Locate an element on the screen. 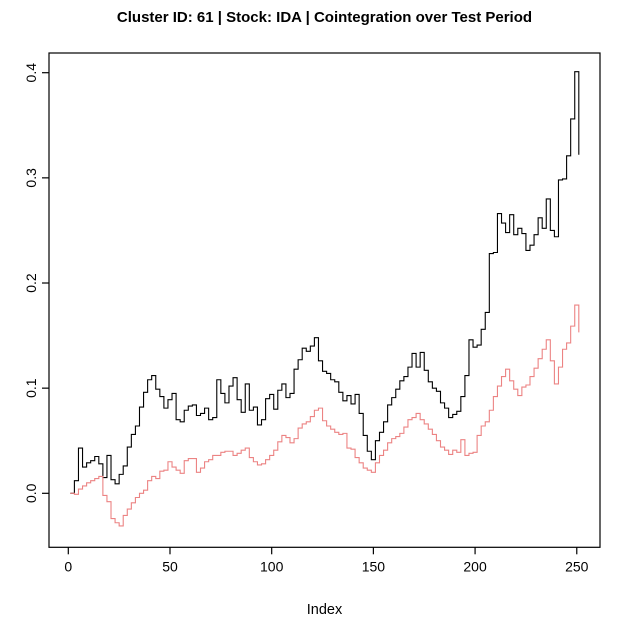 Image resolution: width=619 pixels, height=635 pixels. x-tick-label: 200 is located at coordinates (475, 566).